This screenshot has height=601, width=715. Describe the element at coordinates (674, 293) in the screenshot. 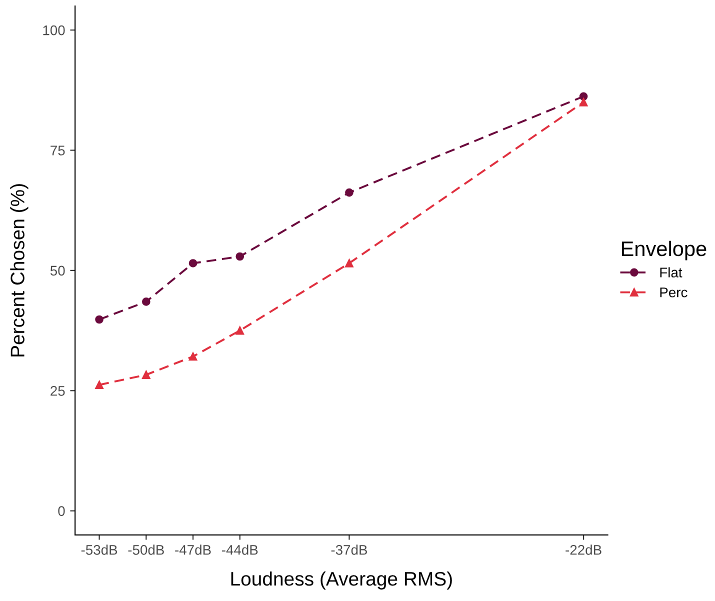

I see `legend-label: Perc` at that location.